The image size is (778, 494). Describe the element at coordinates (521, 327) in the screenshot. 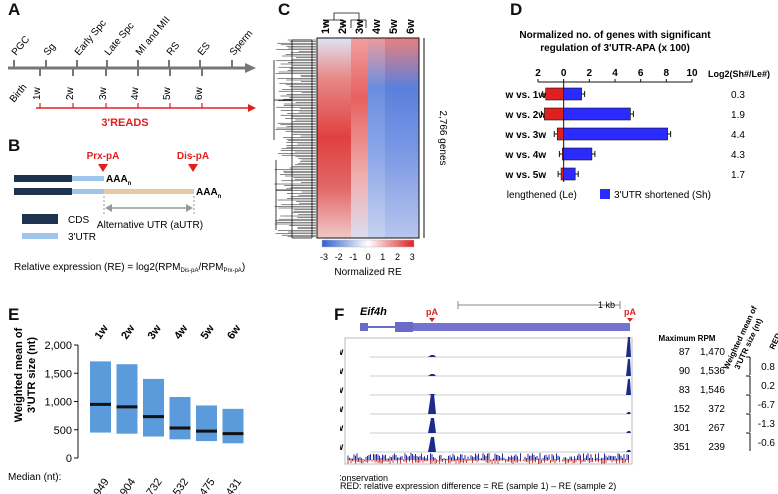

I see `f-exon-utr` at that location.